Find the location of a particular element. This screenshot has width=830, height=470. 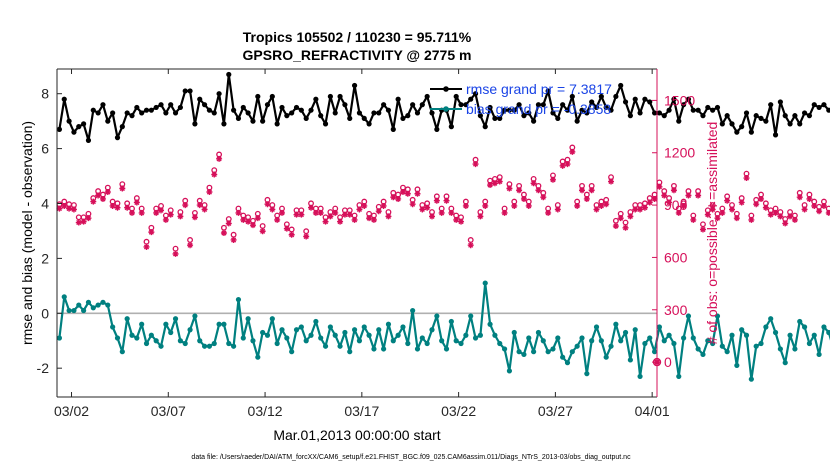

y-axis-label-right: # of obs: o=possible; ∗=assimilated is located at coordinates (712, 233).